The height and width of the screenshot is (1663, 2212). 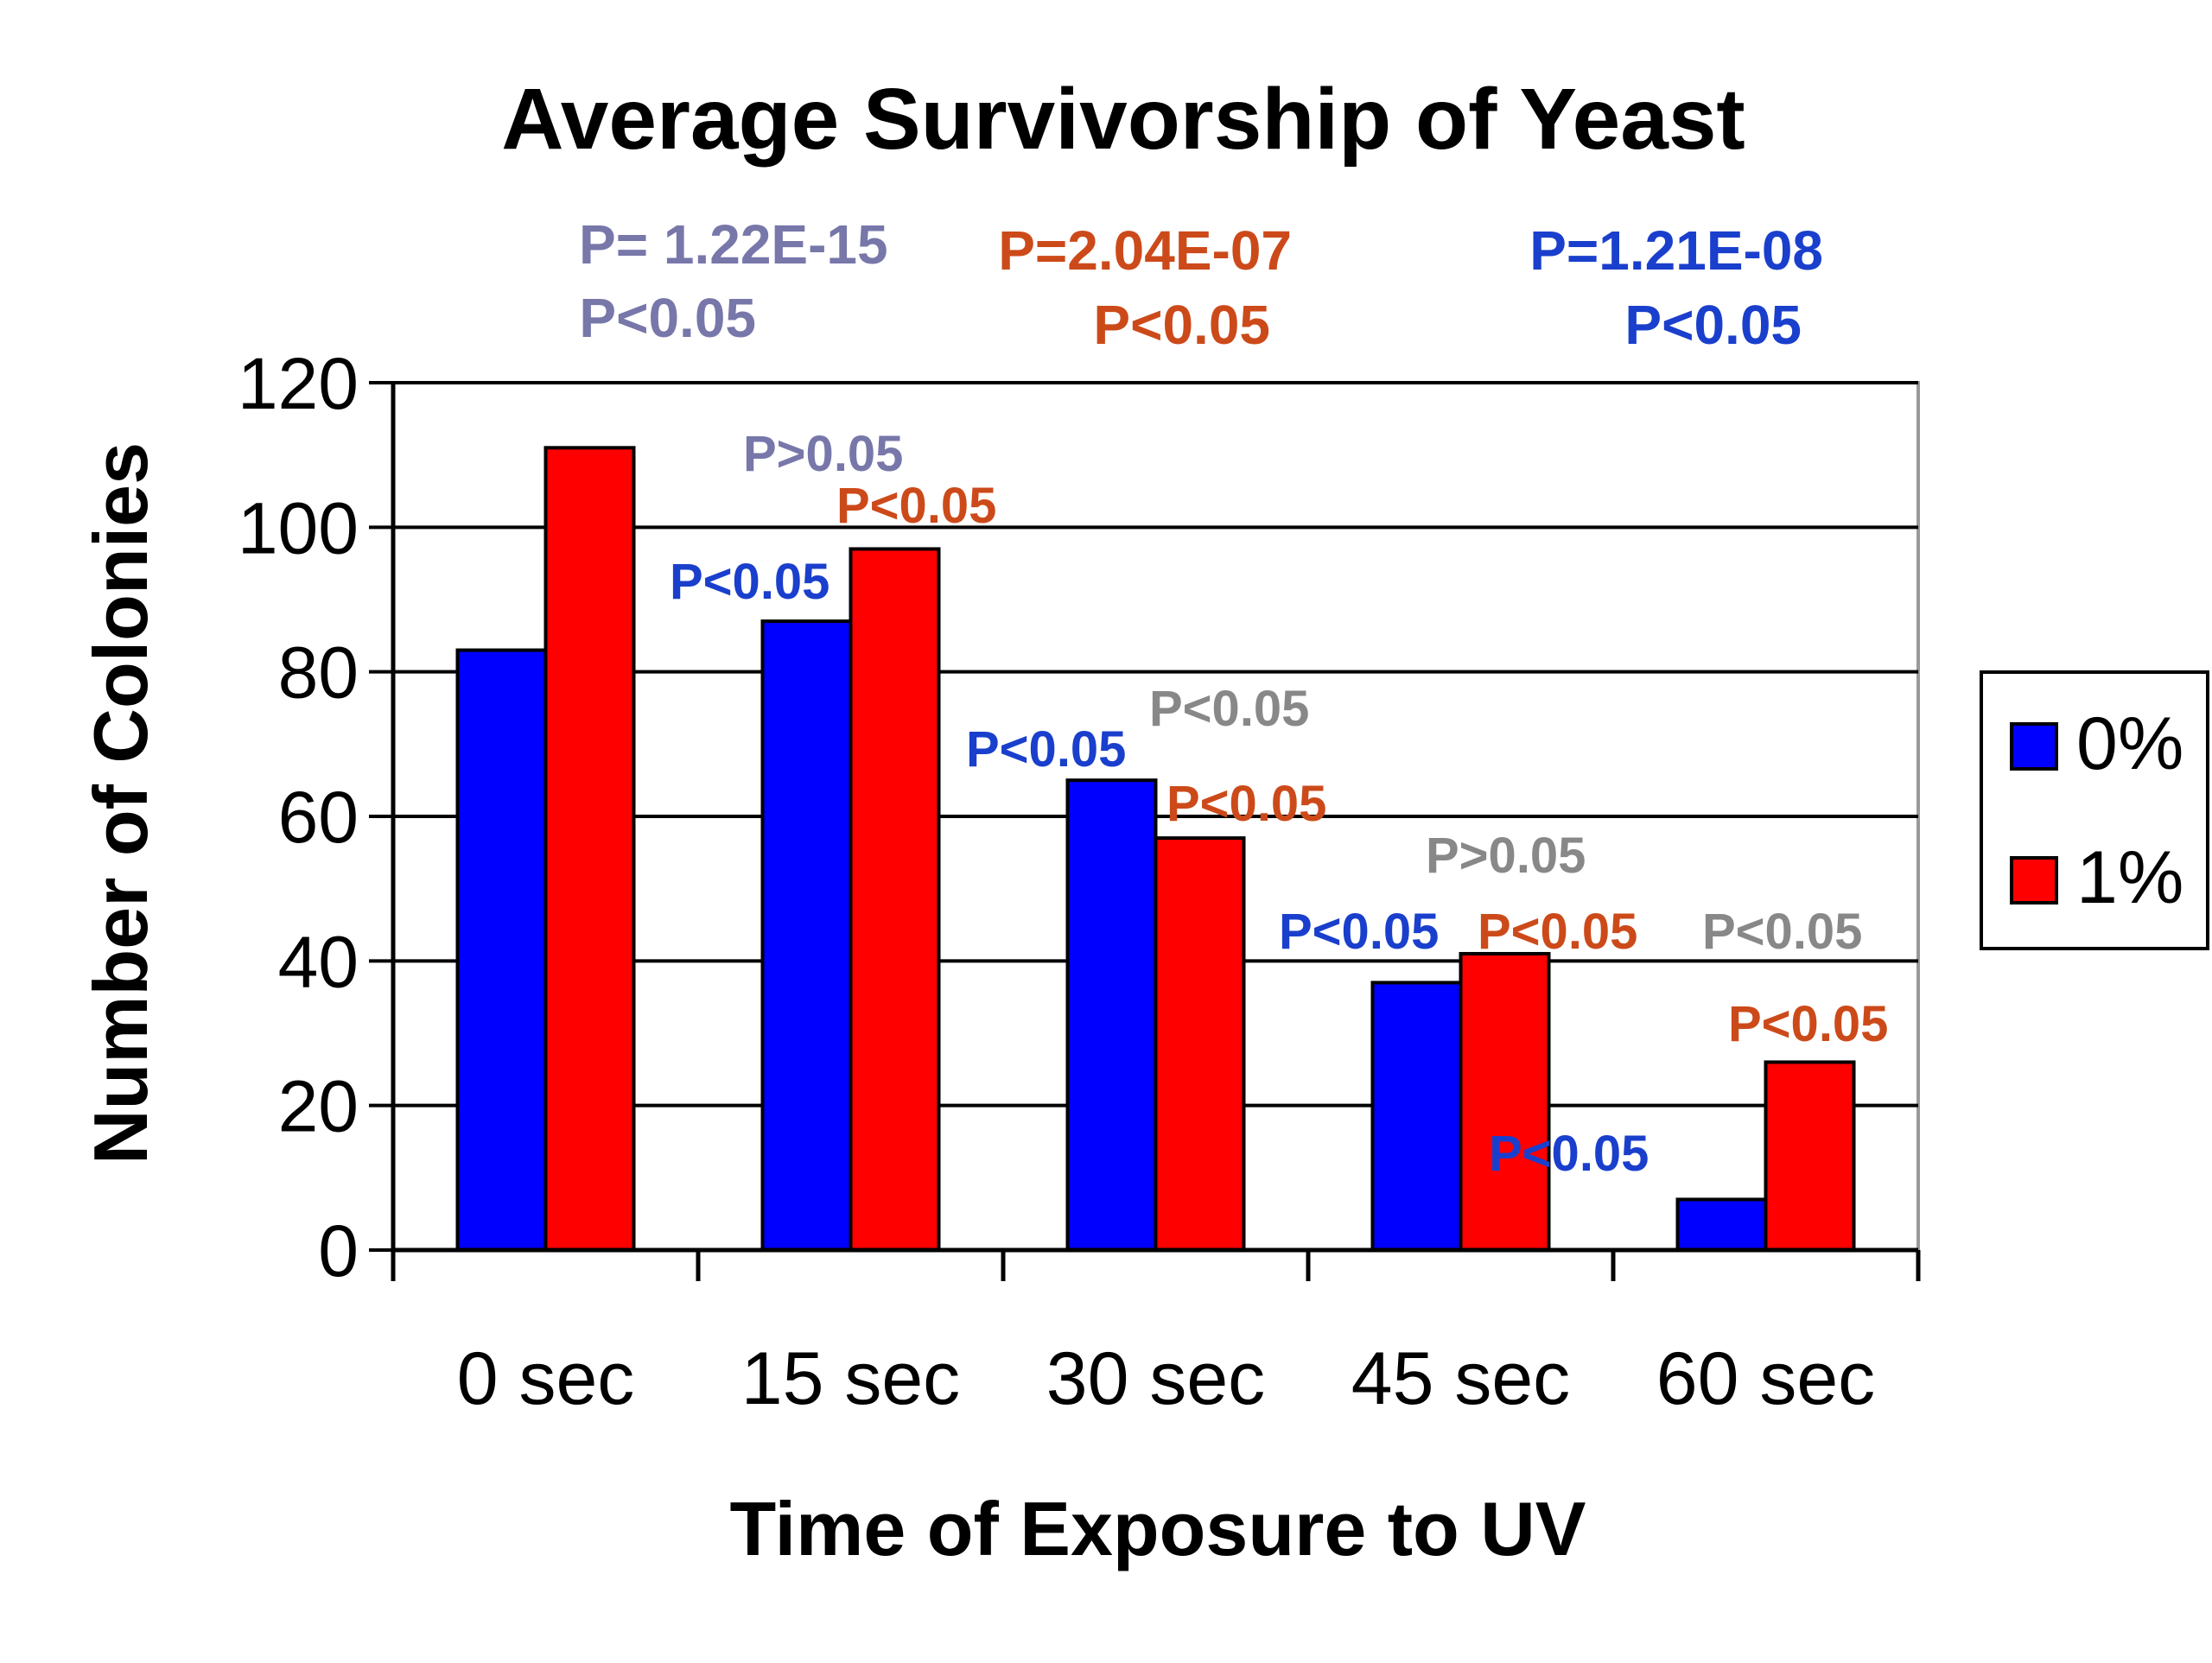 What do you see at coordinates (1123, 120) in the screenshot?
I see `chart-title: Average Survivorship of Yeast` at bounding box center [1123, 120].